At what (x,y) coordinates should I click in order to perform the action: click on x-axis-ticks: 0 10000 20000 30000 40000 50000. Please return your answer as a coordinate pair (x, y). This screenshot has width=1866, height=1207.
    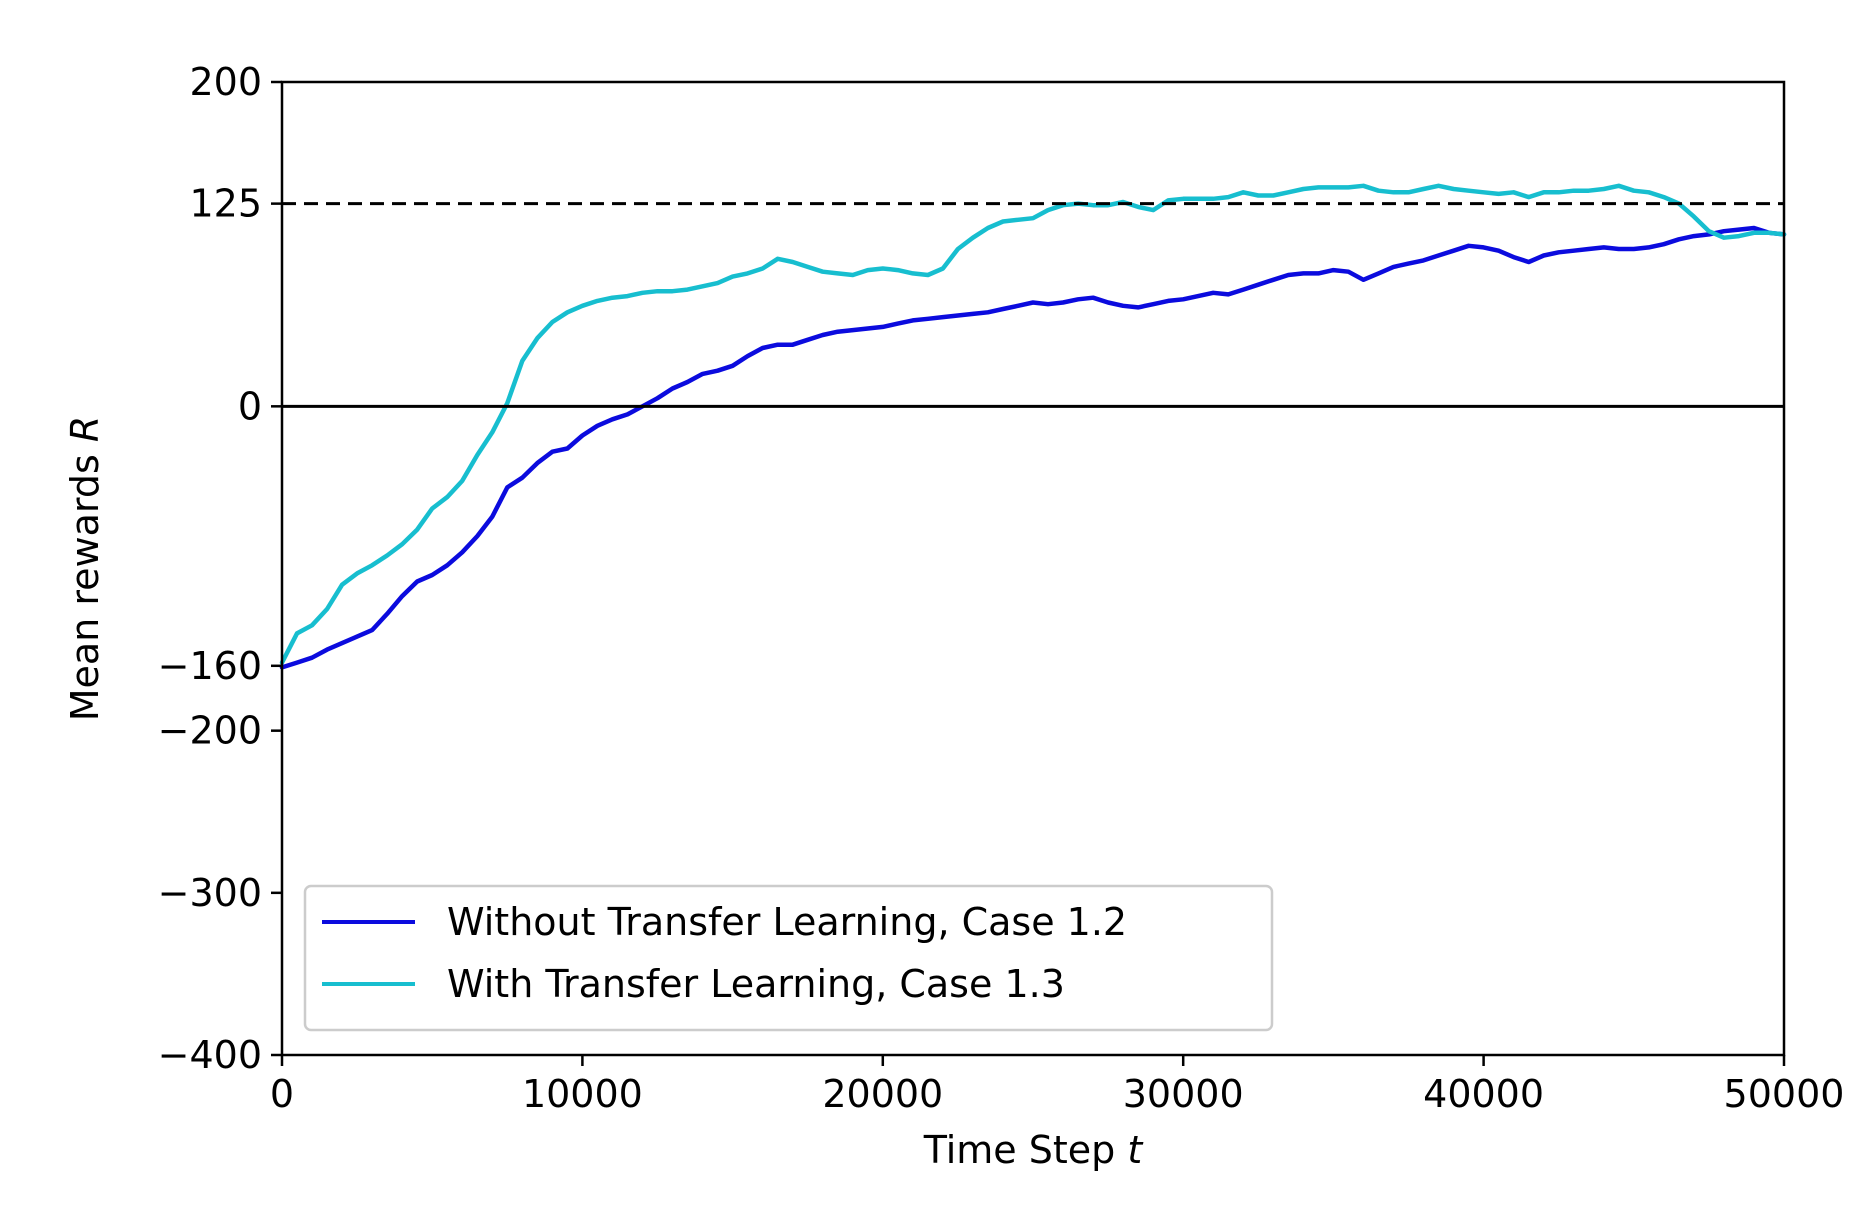
    Looking at the image, I should click on (1057, 1085).